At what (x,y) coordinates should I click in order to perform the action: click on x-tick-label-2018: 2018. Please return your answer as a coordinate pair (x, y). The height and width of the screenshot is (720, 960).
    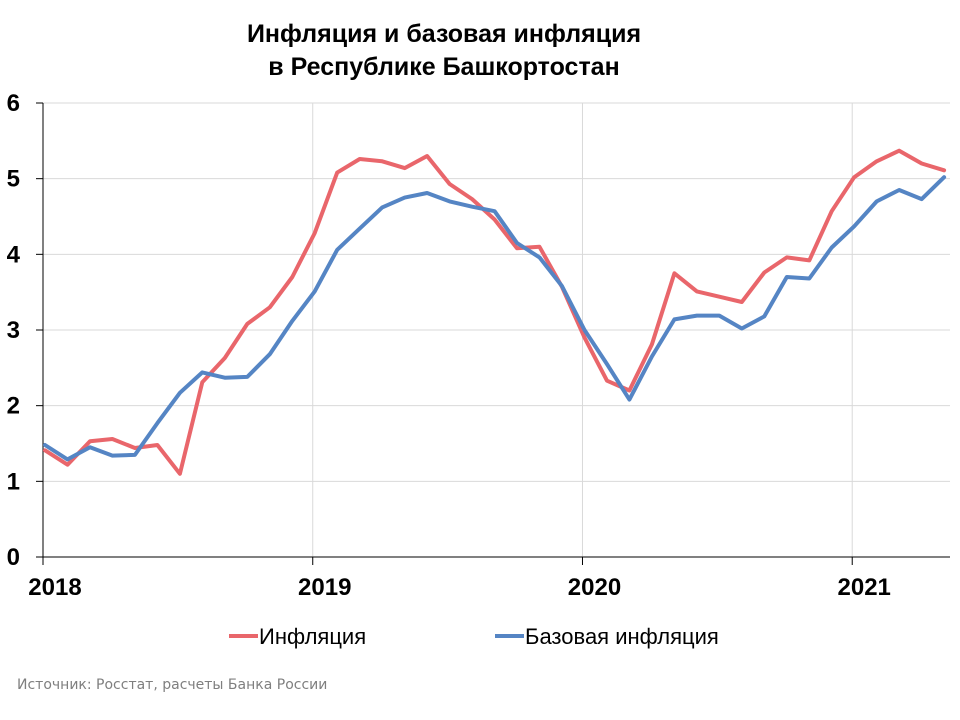
    Looking at the image, I should click on (54, 587).